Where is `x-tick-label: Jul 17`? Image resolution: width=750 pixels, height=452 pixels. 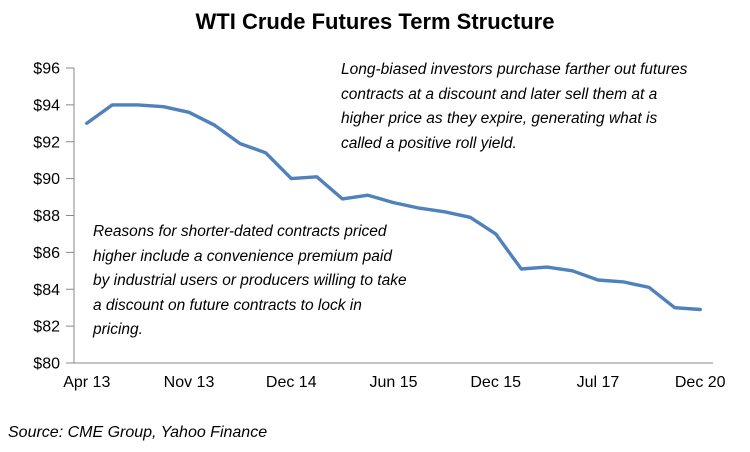 x-tick-label: Jul 17 is located at coordinates (598, 382).